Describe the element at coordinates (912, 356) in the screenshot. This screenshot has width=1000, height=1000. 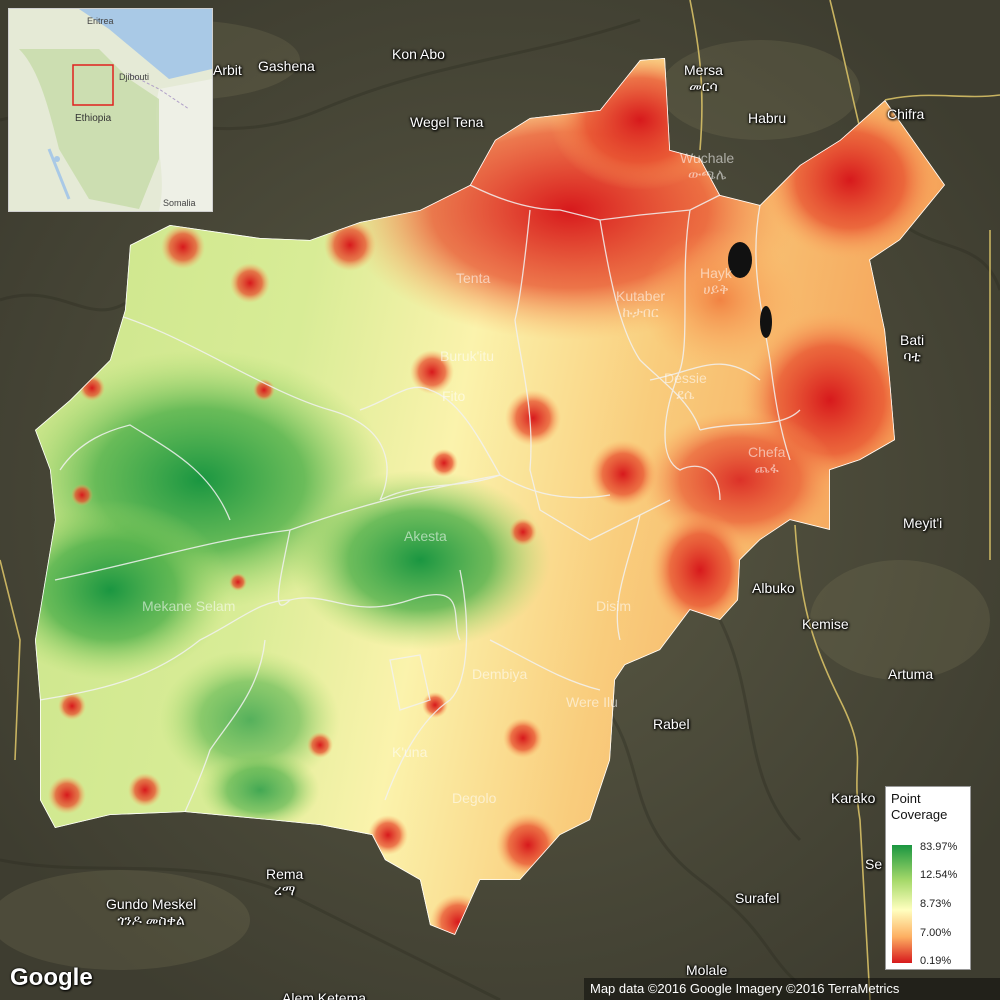
I see `label-bati-amharic: ባቲ` at that location.